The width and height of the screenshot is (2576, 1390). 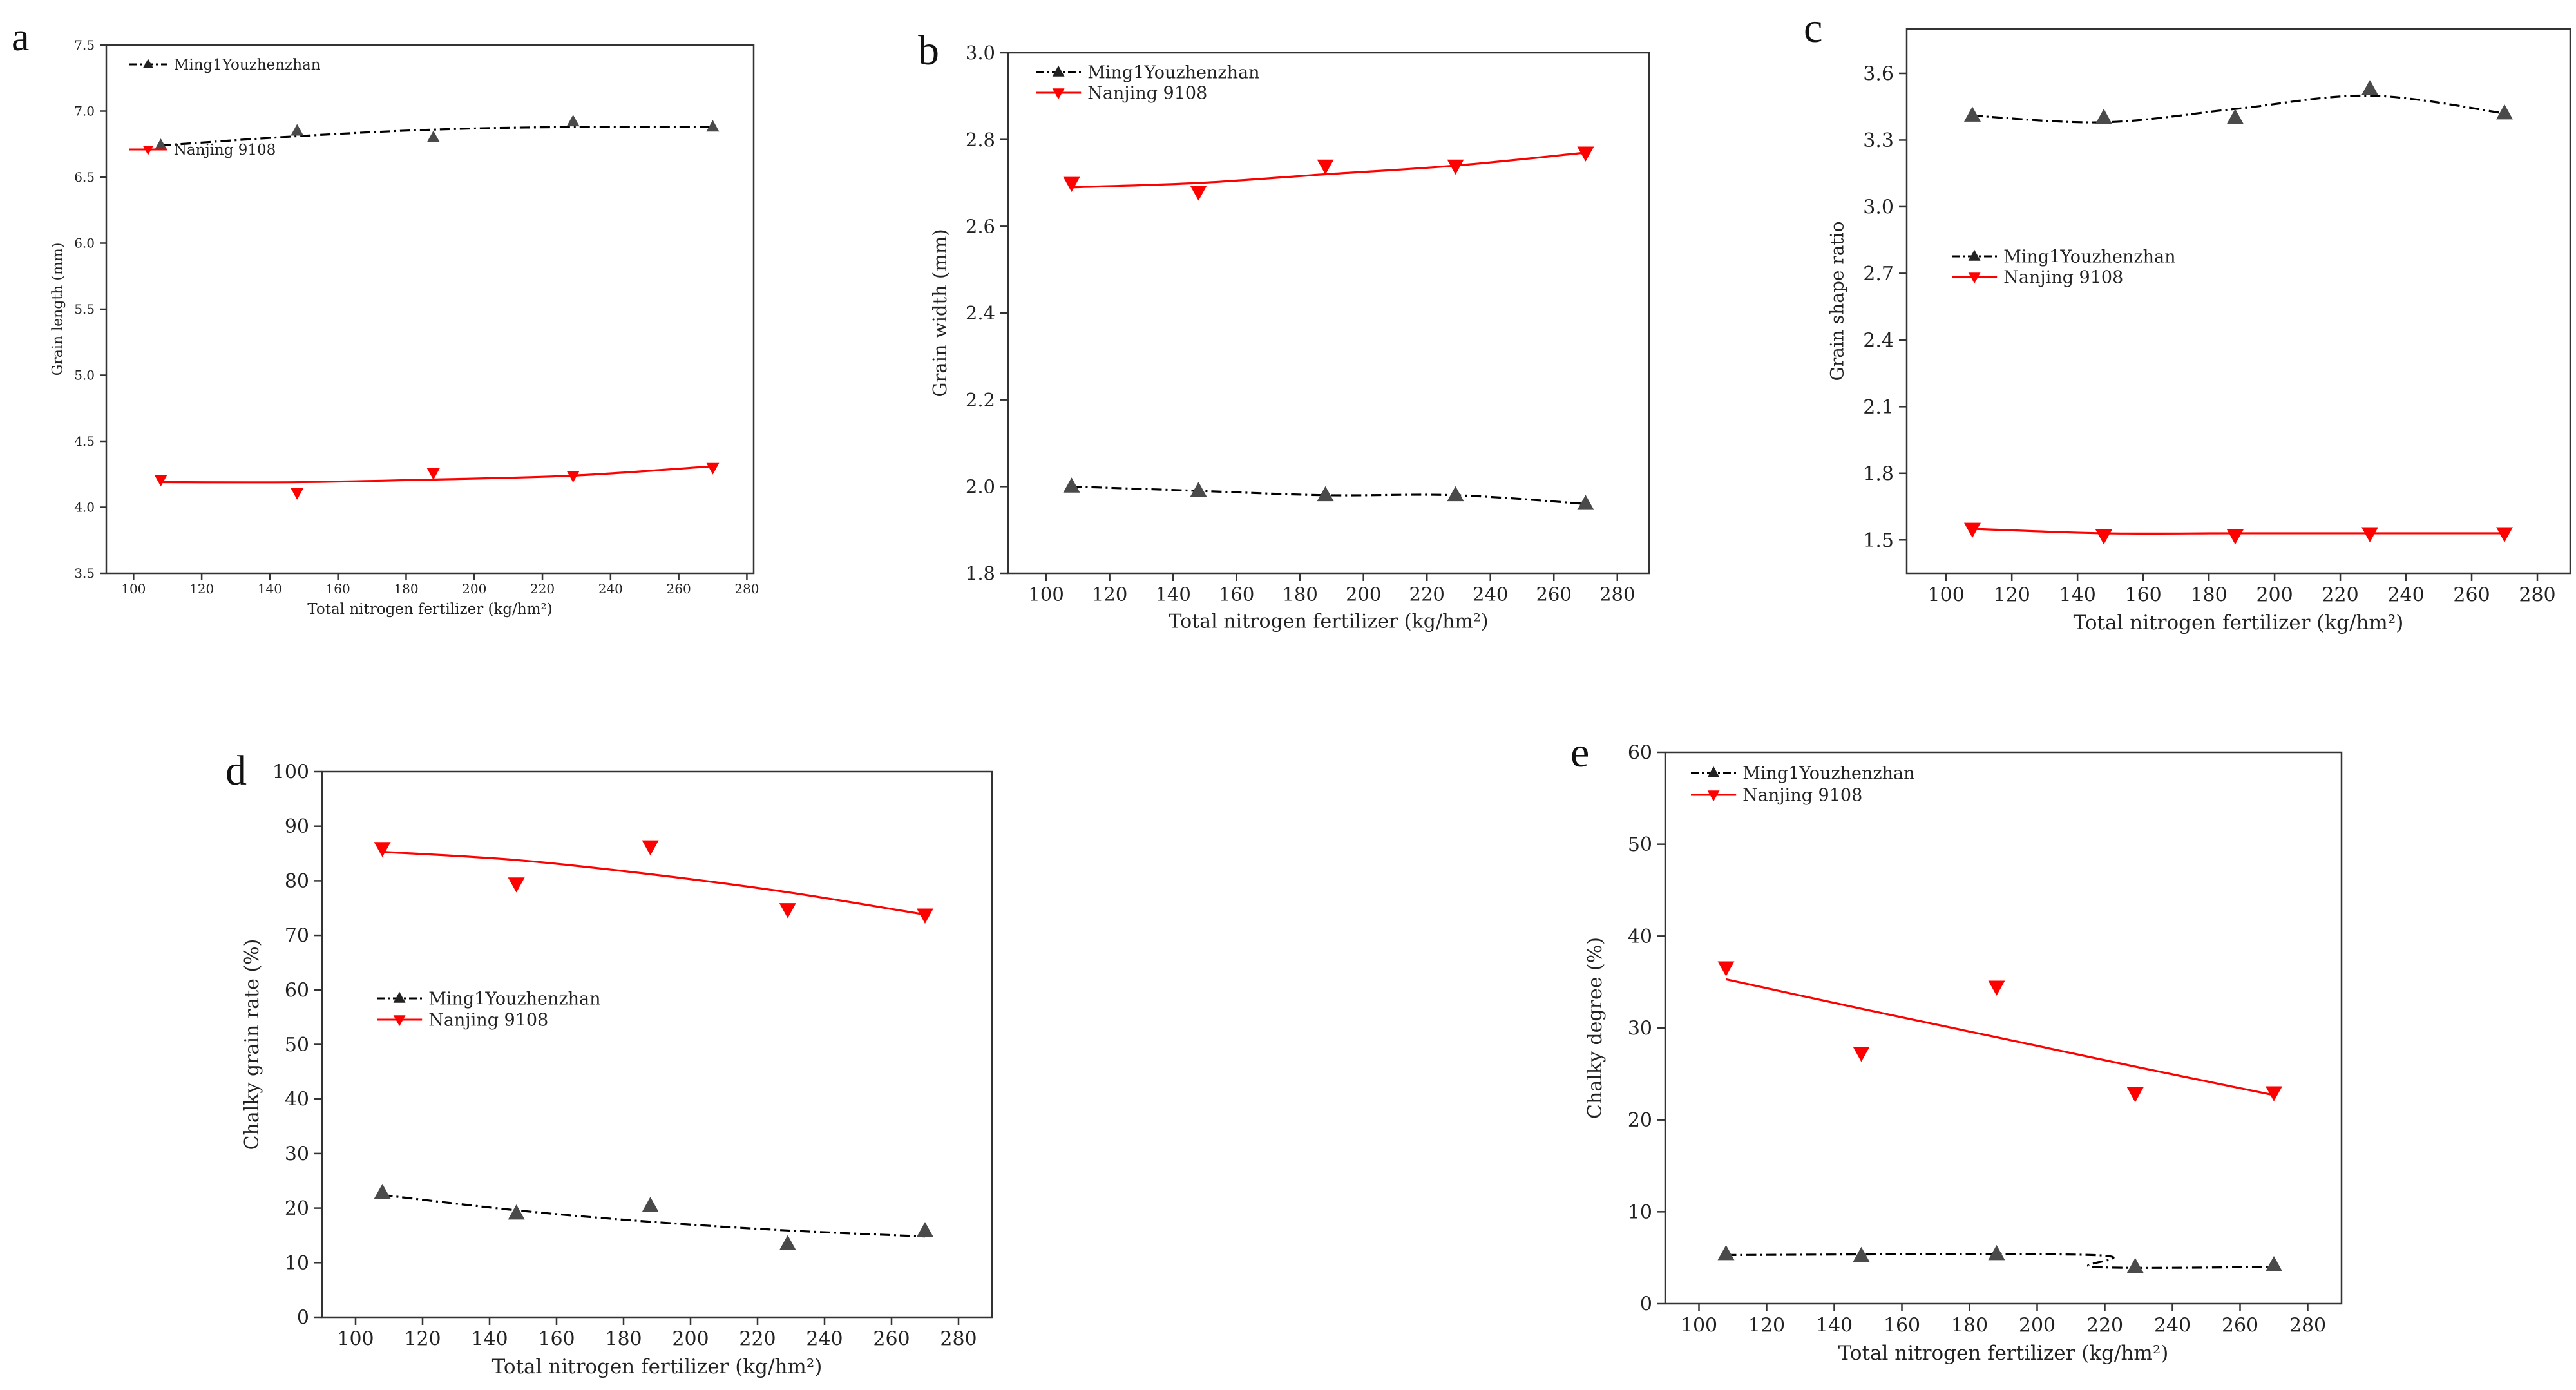 I want to click on y-tick-label: 3.0, so click(x=980, y=53).